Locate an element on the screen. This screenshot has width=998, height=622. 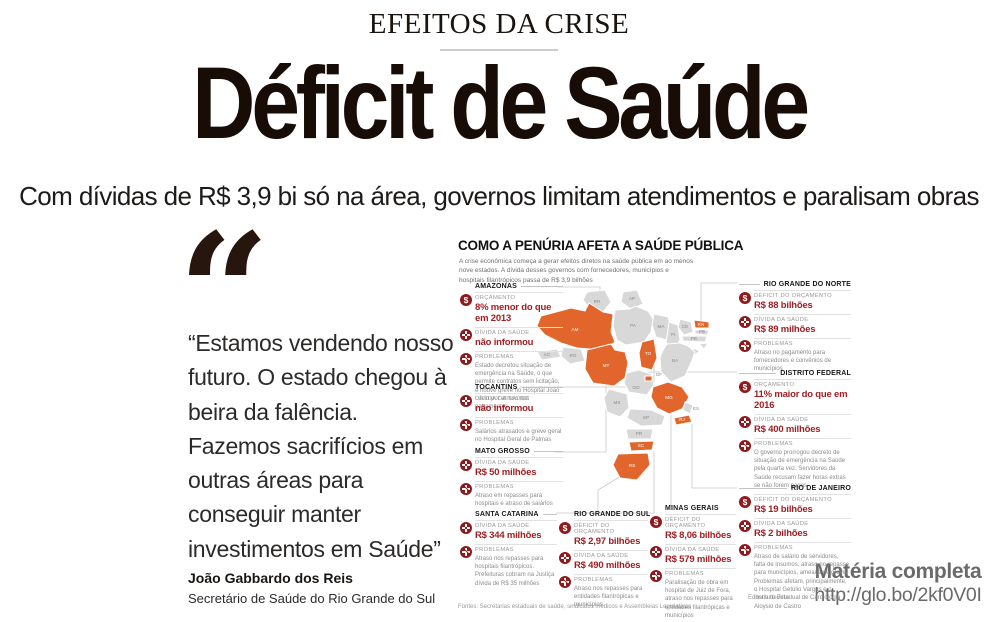
footer-link-label: Matéria completa is located at coordinates (898, 571).